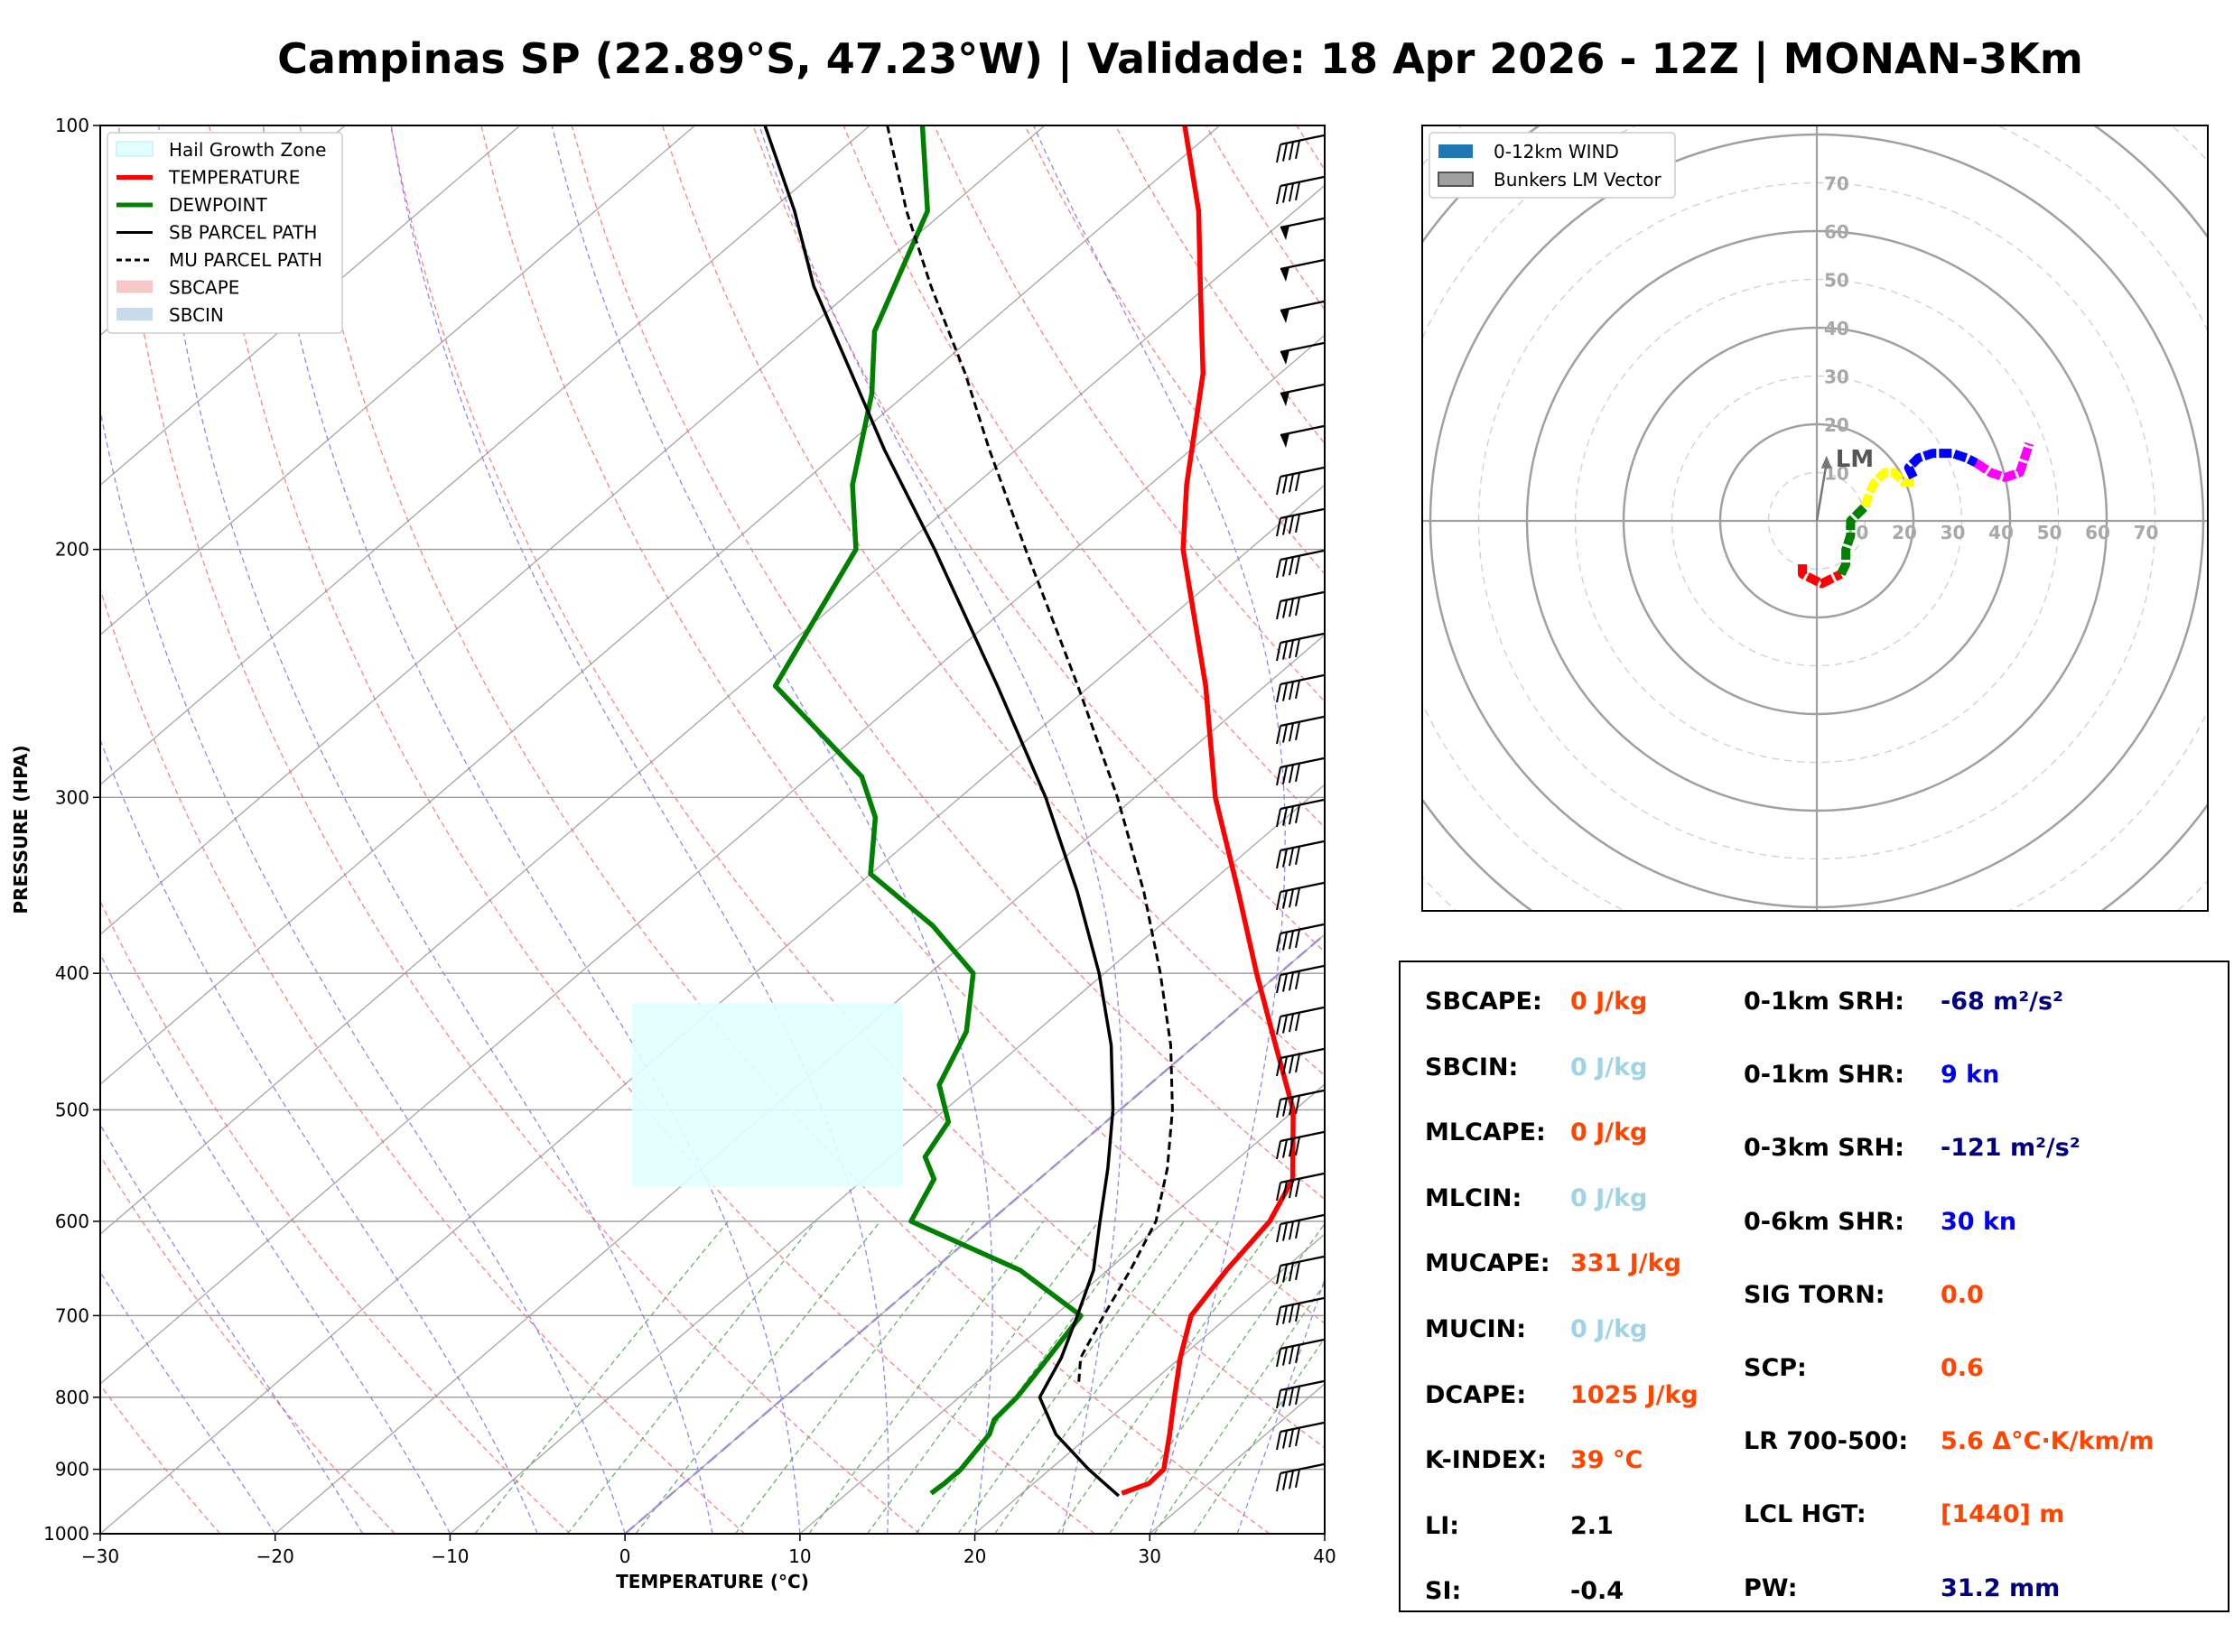 The image size is (2234, 1652). What do you see at coordinates (1487, 1263) in the screenshot?
I see `left-param-label: MUCAPE:` at bounding box center [1487, 1263].